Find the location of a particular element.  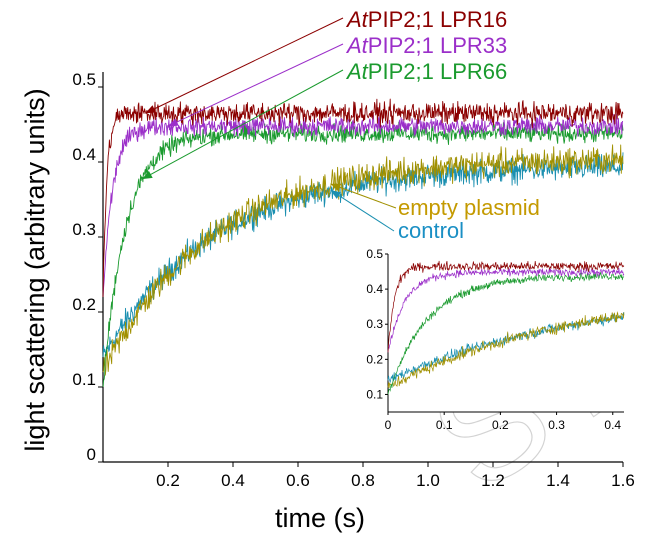

legend-entry-lpr33: AtPIP2;1 LPR33 is located at coordinates (426, 45).